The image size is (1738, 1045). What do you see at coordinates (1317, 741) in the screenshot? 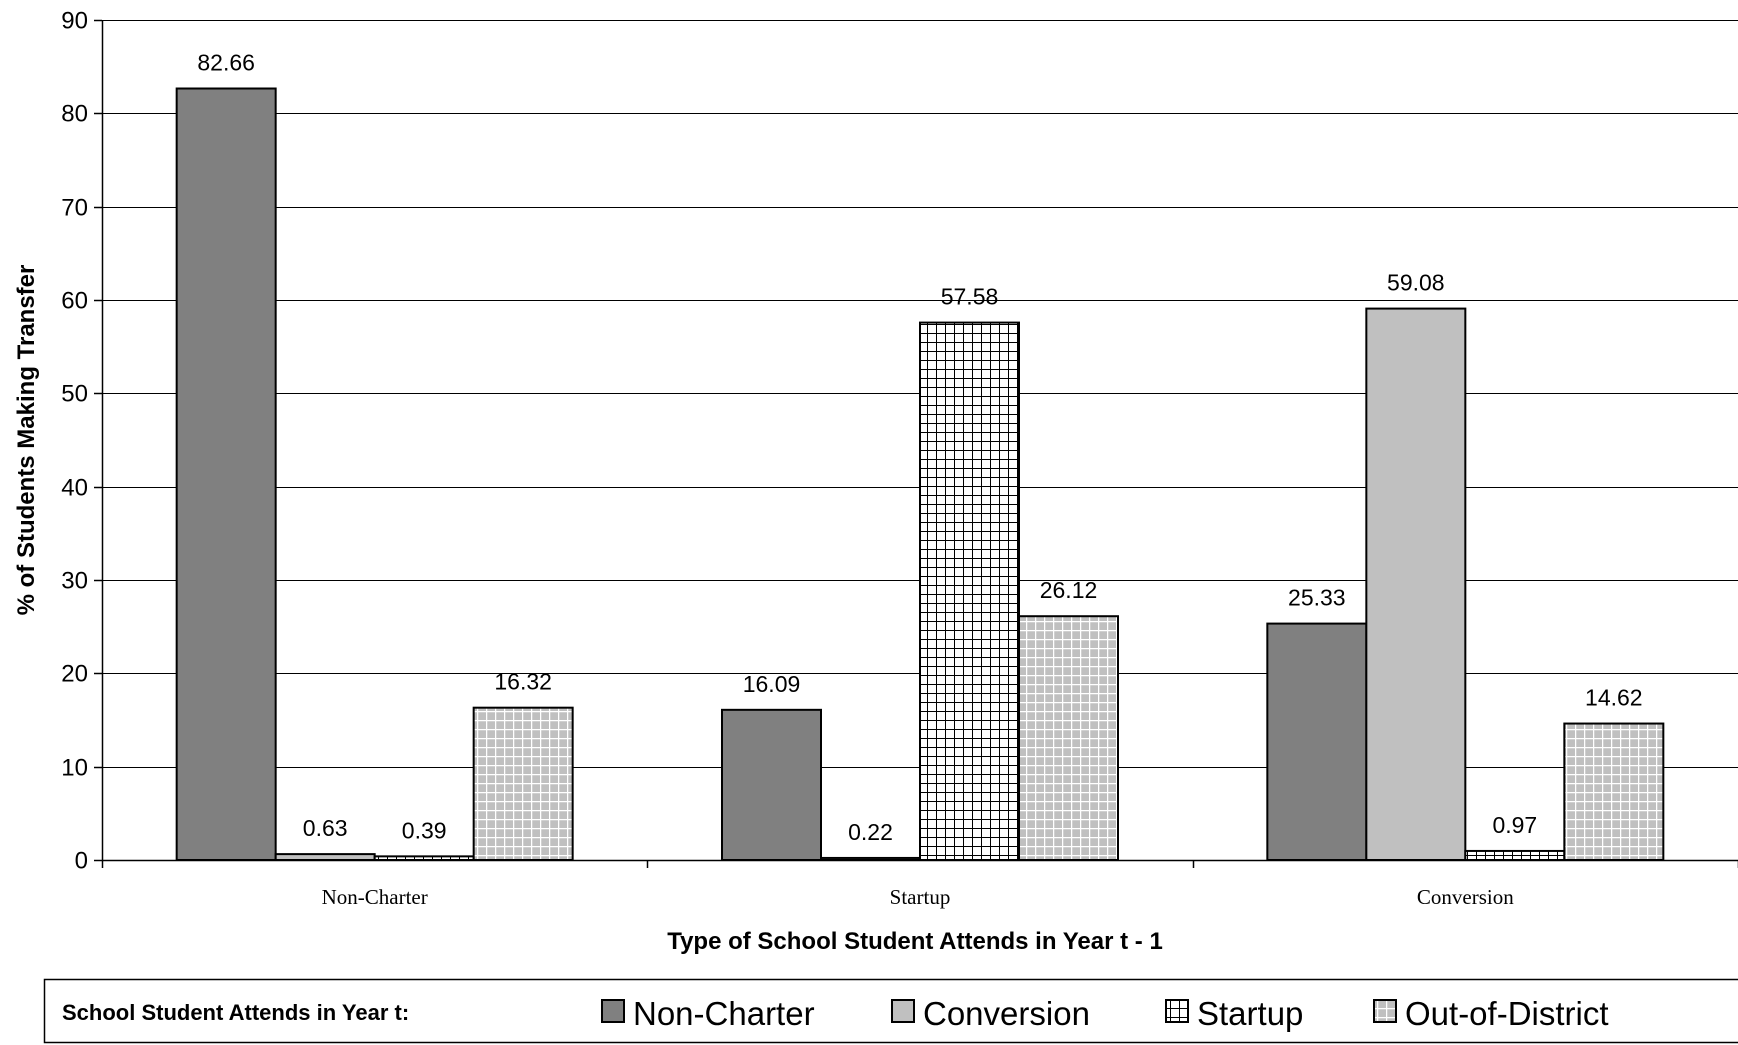
I see `bar-non-charter-conversion` at bounding box center [1317, 741].